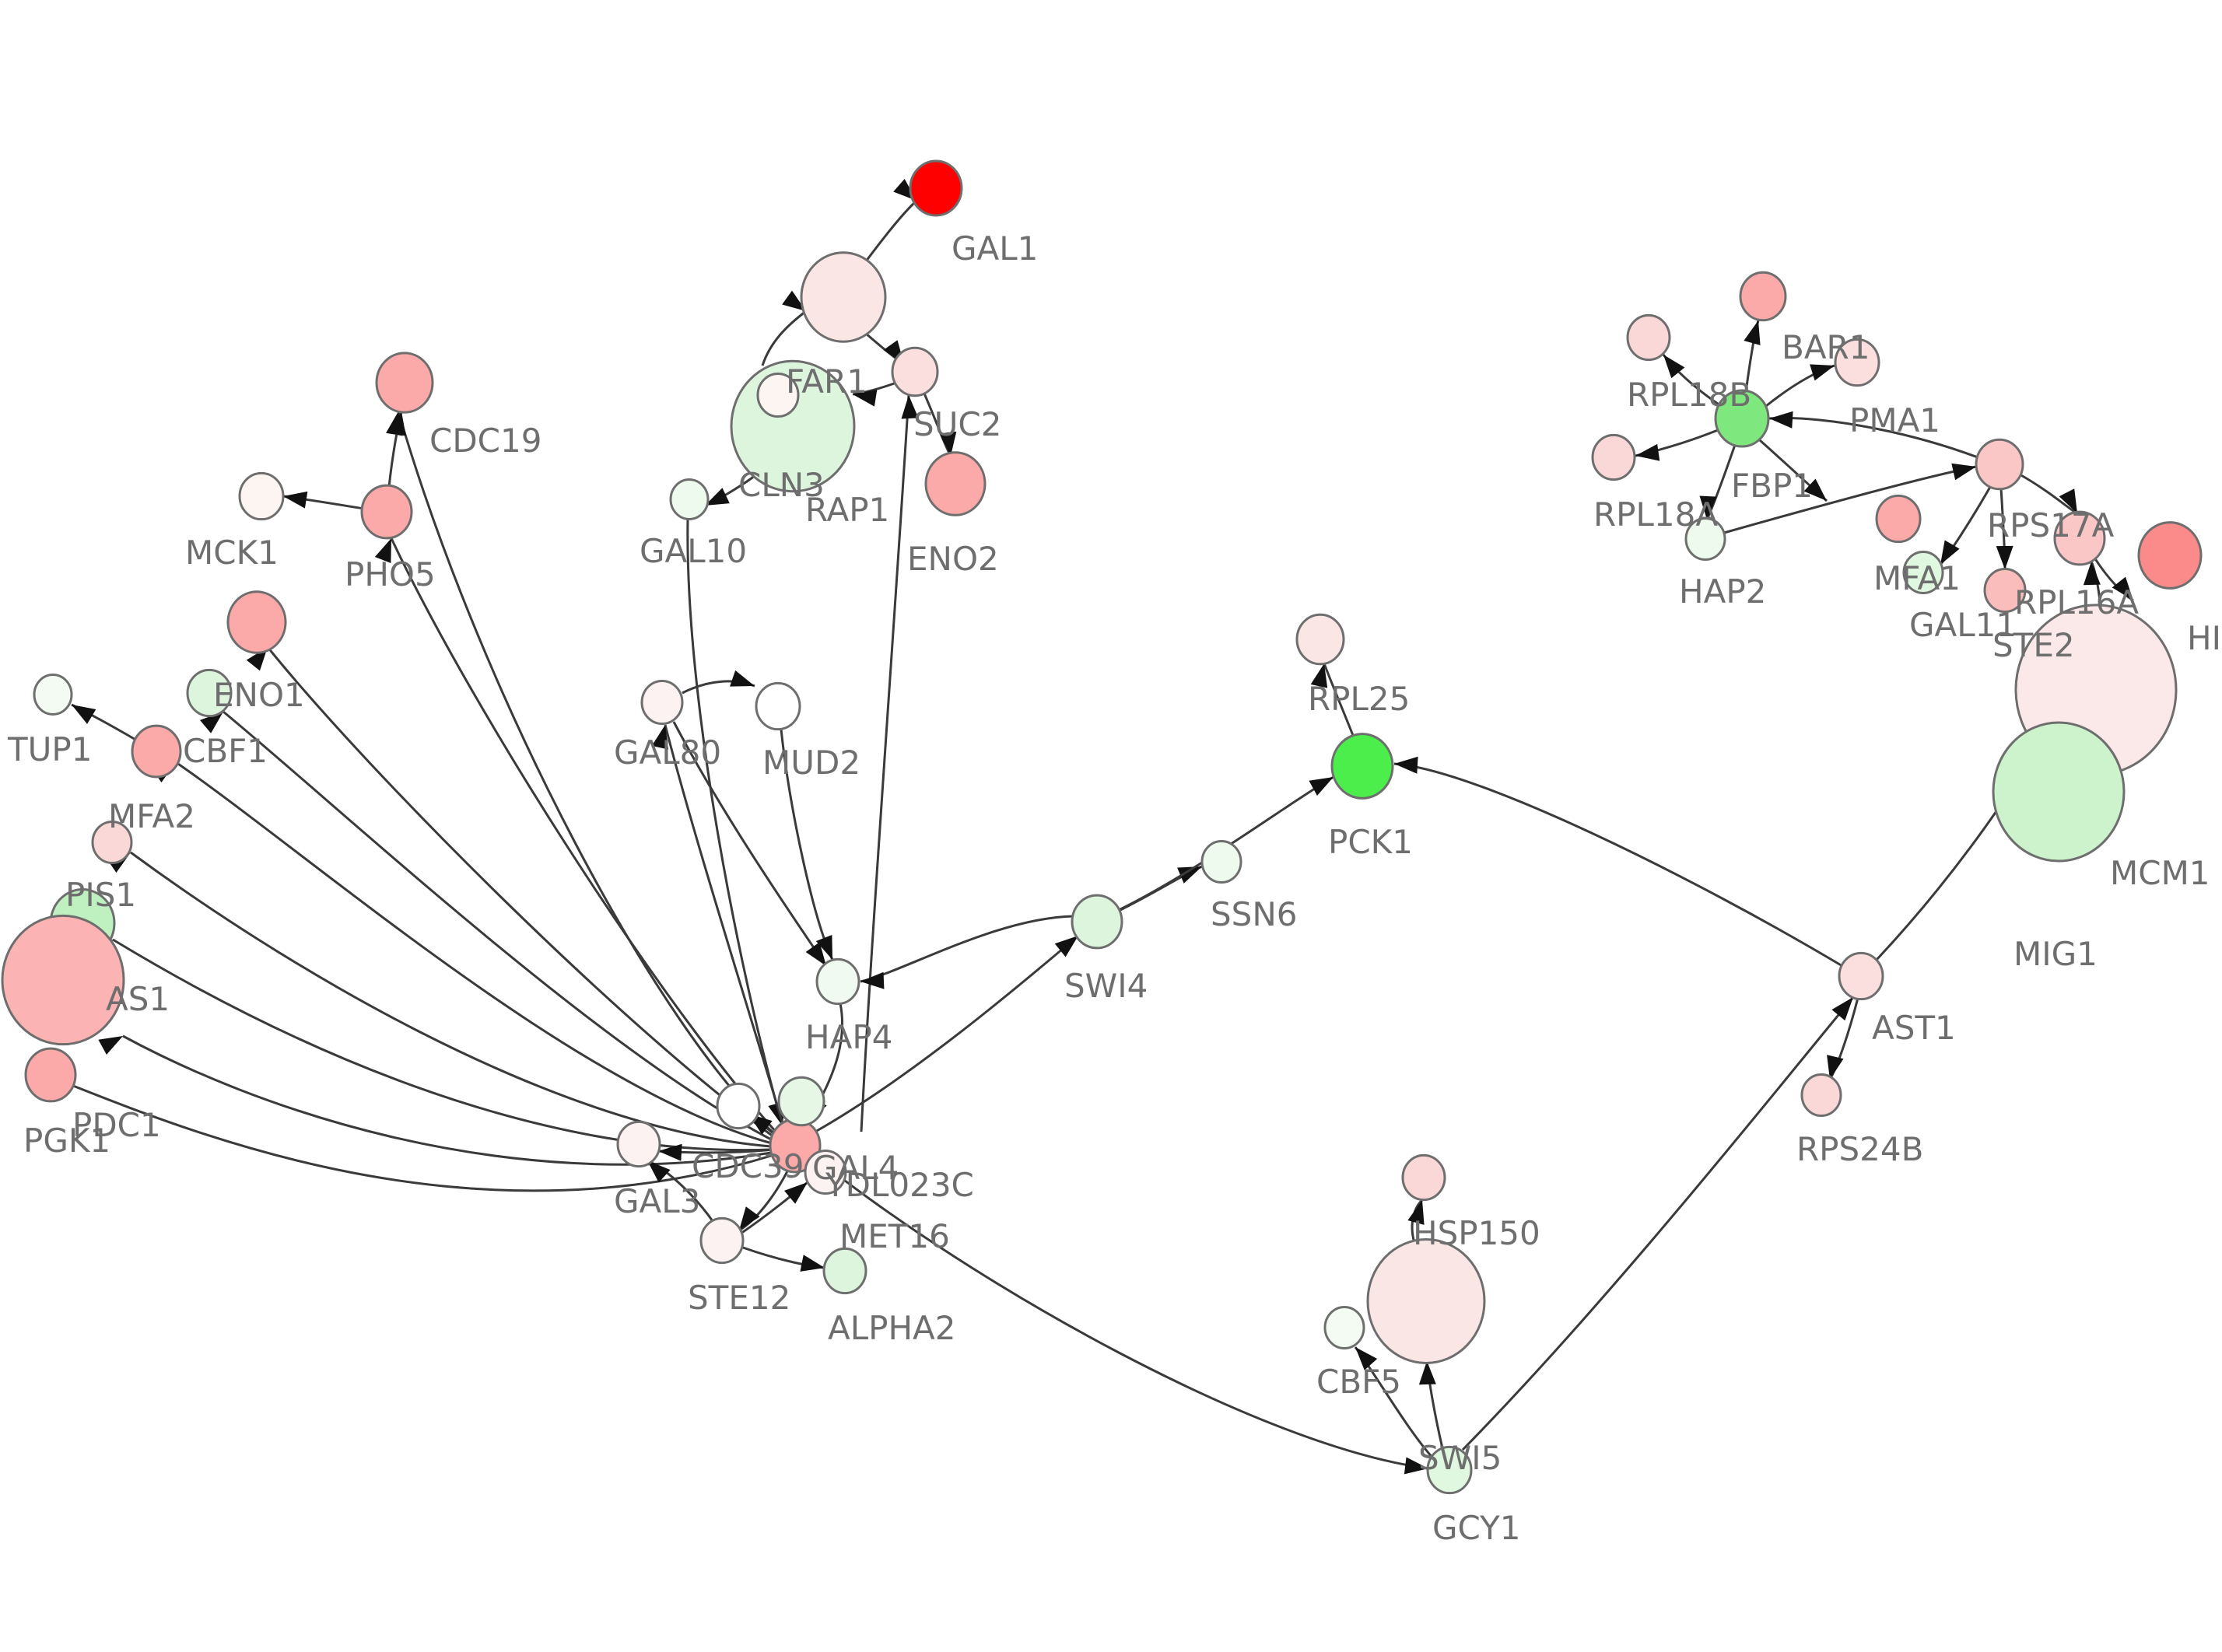  What do you see at coordinates (1963, 625) in the screenshot?
I see `node-label-gal11: GAL11` at bounding box center [1963, 625].